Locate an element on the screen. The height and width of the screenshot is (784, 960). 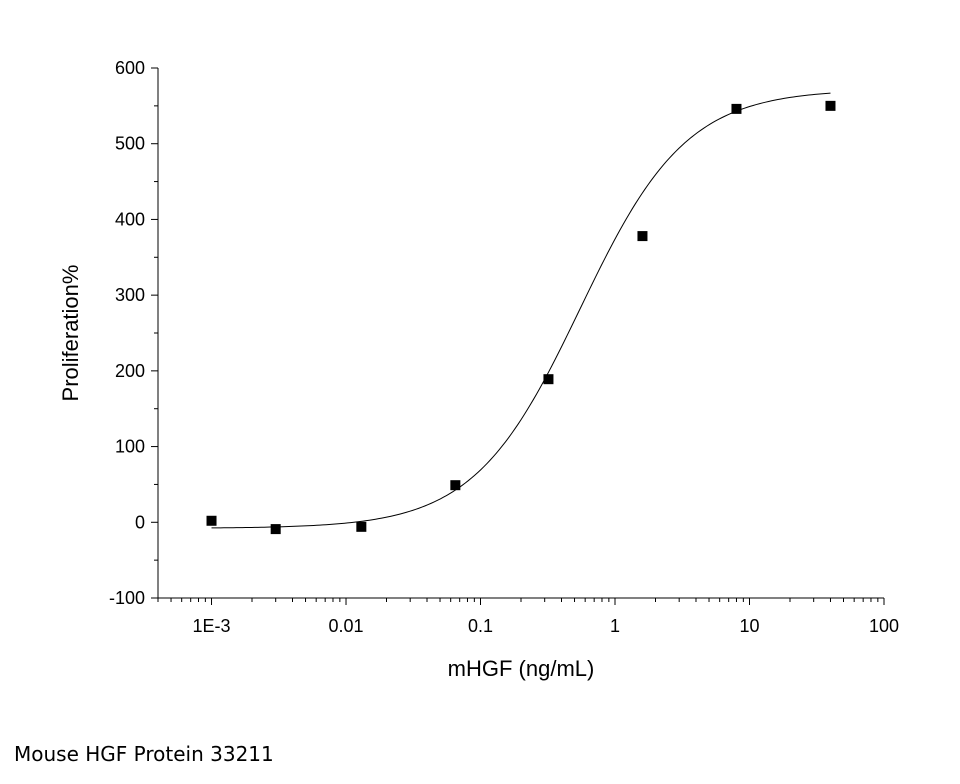
y-tick-label: 200 is located at coordinates (130, 371).